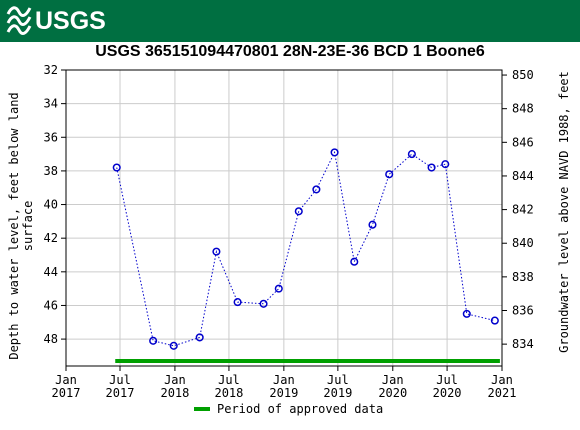 The width and height of the screenshot is (580, 430). I want to click on y-right-tick-label: 836, so click(523, 311).